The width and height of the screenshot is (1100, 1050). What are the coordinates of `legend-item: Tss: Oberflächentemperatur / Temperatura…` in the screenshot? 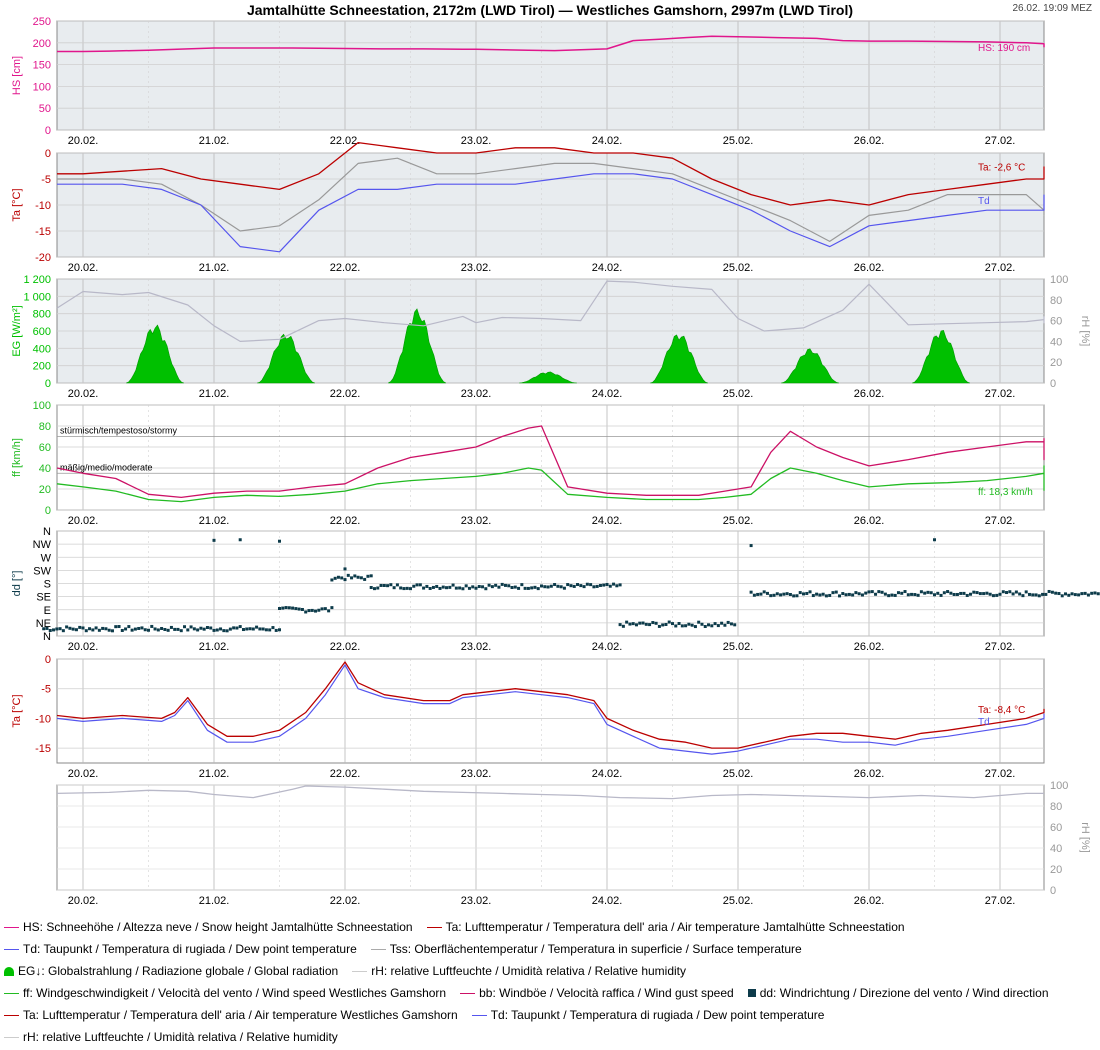 It's located at (586, 949).